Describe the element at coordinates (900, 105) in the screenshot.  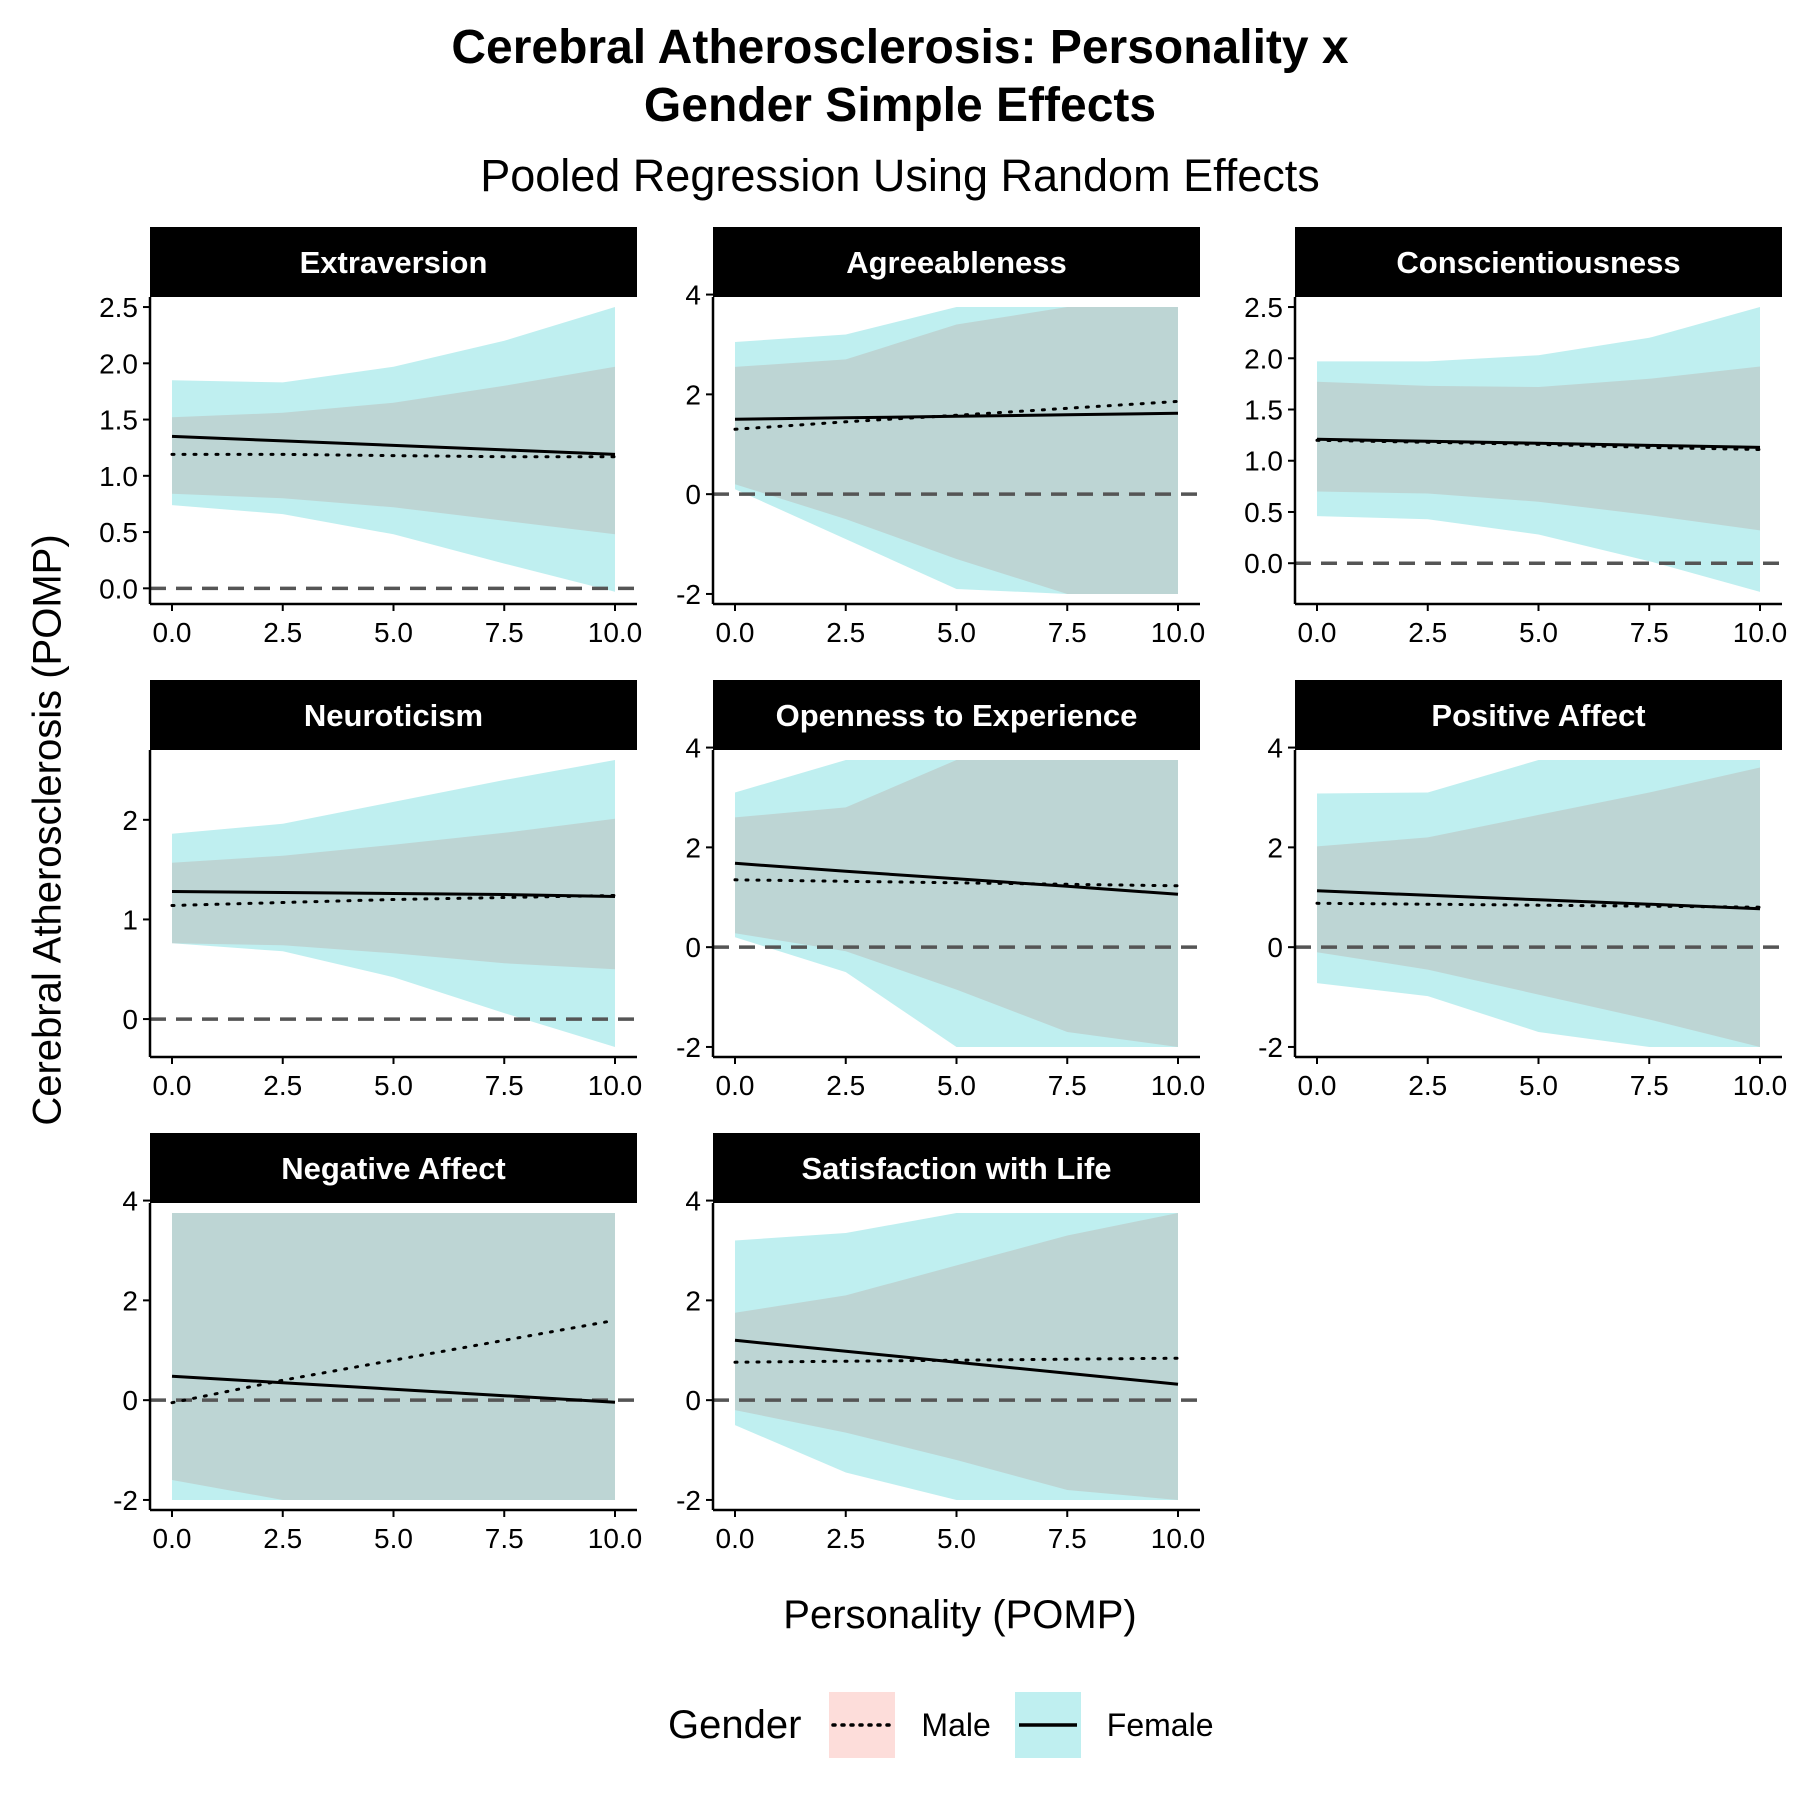
I see `chart-title-line-2: Gender Simple Effects` at that location.